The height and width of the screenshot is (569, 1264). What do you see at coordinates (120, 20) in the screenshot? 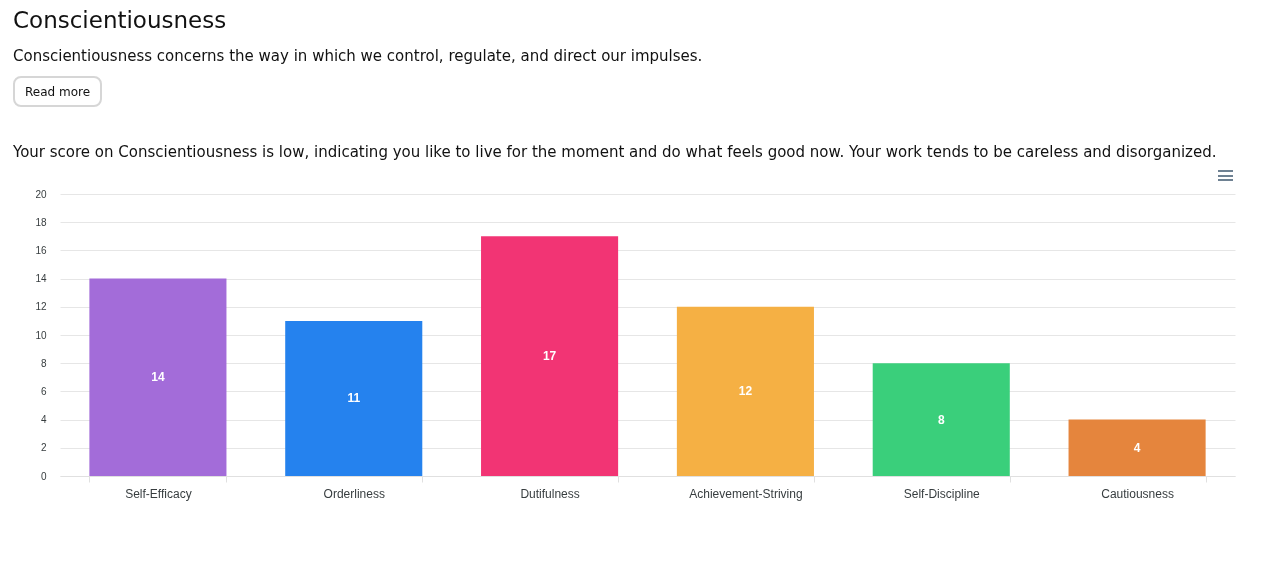
I see `chart-title: Conscientiousness` at bounding box center [120, 20].